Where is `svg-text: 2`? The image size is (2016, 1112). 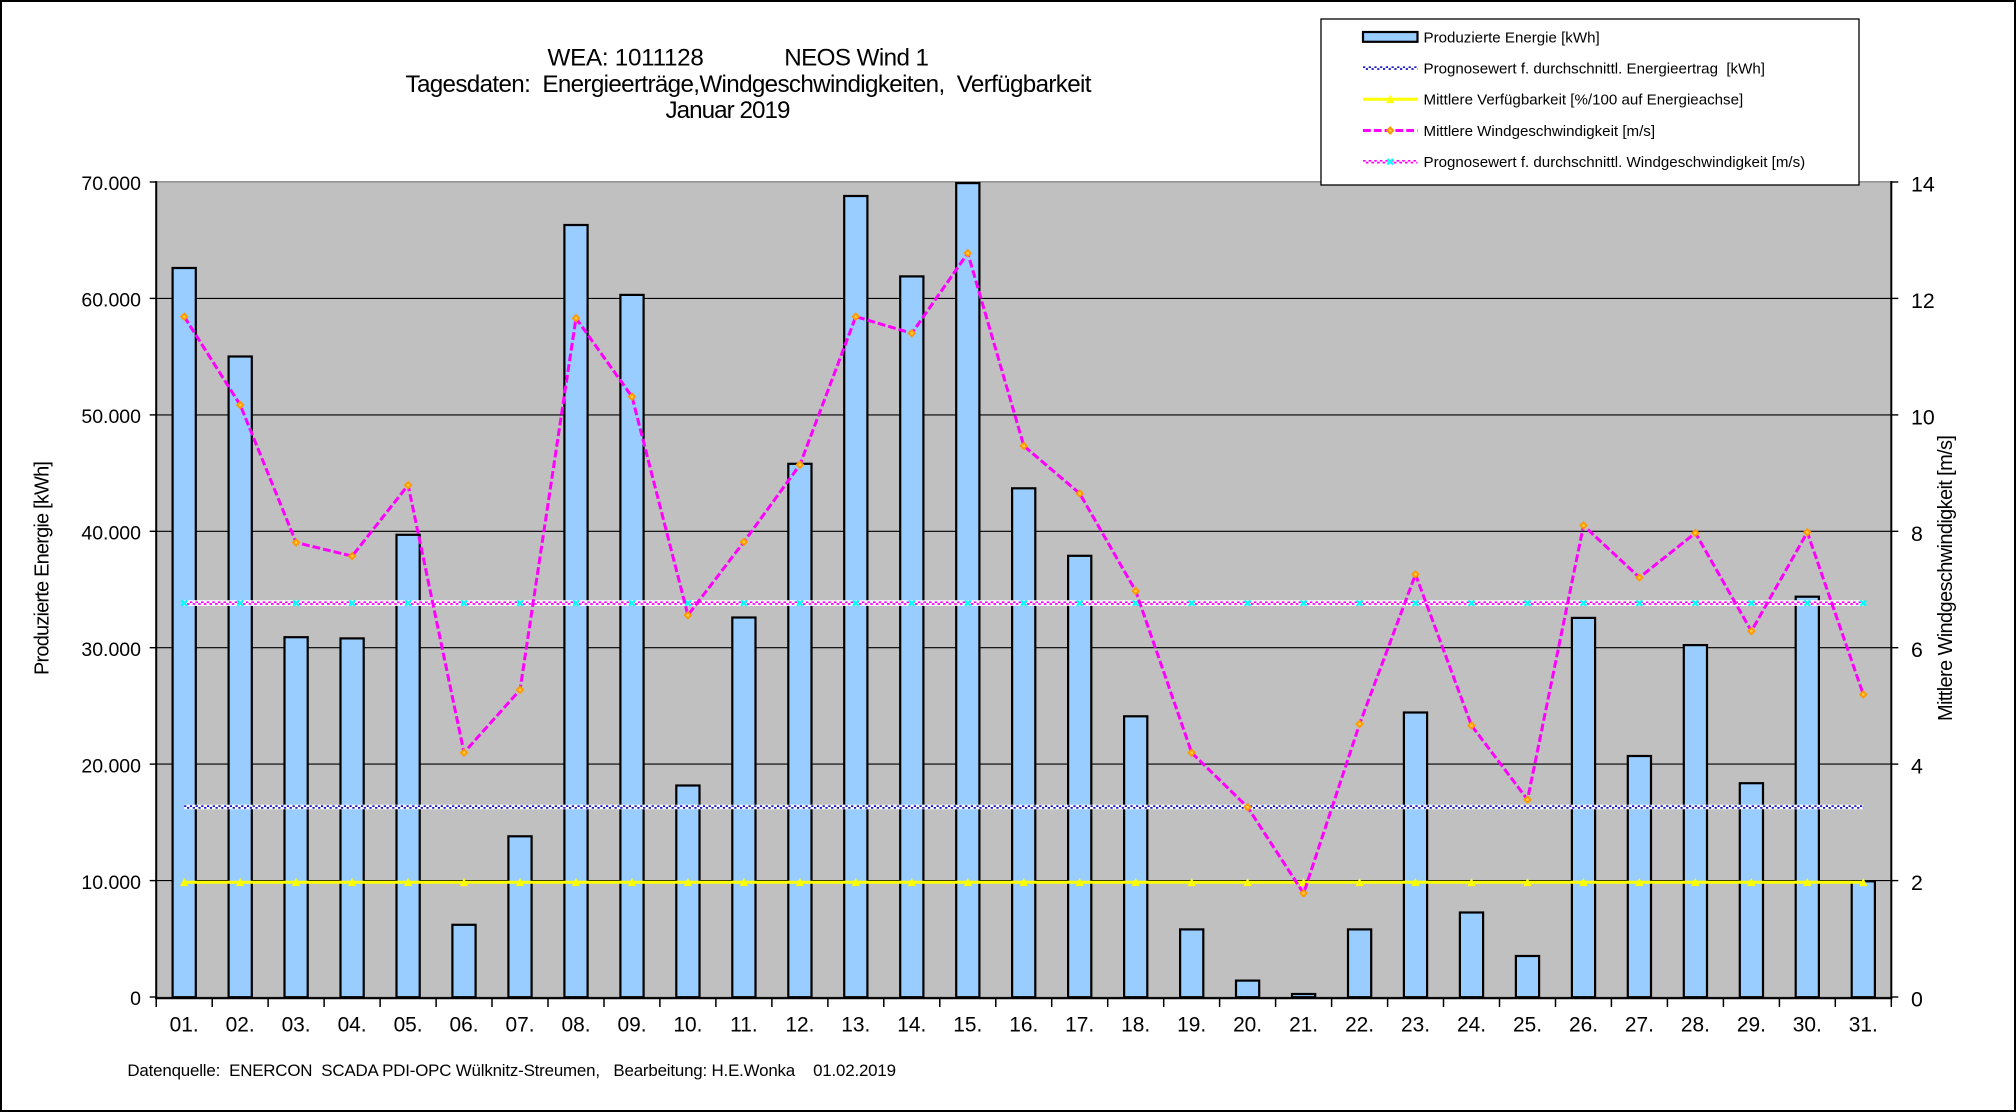
svg-text: 2 is located at coordinates (1917, 883).